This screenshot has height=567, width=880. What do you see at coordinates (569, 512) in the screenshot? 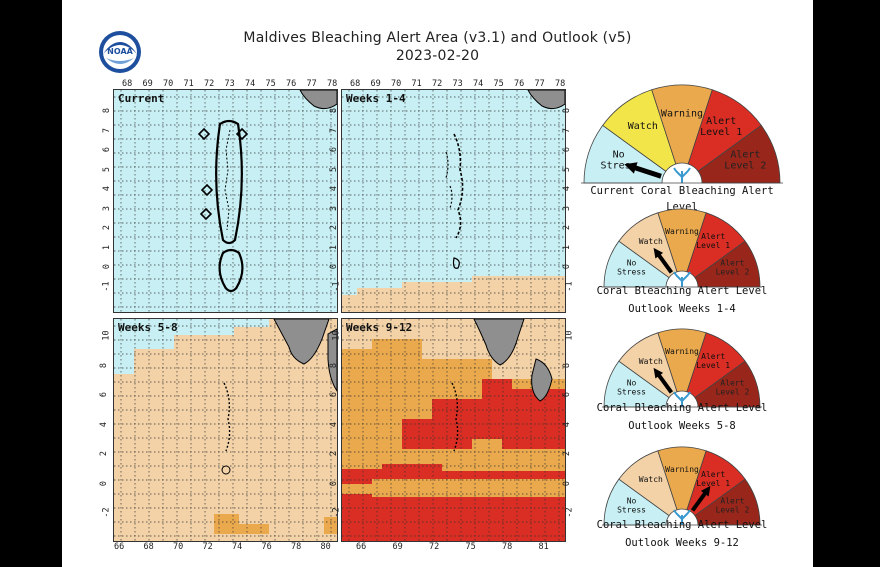
I see `right-lat-tick: -2` at bounding box center [569, 512].